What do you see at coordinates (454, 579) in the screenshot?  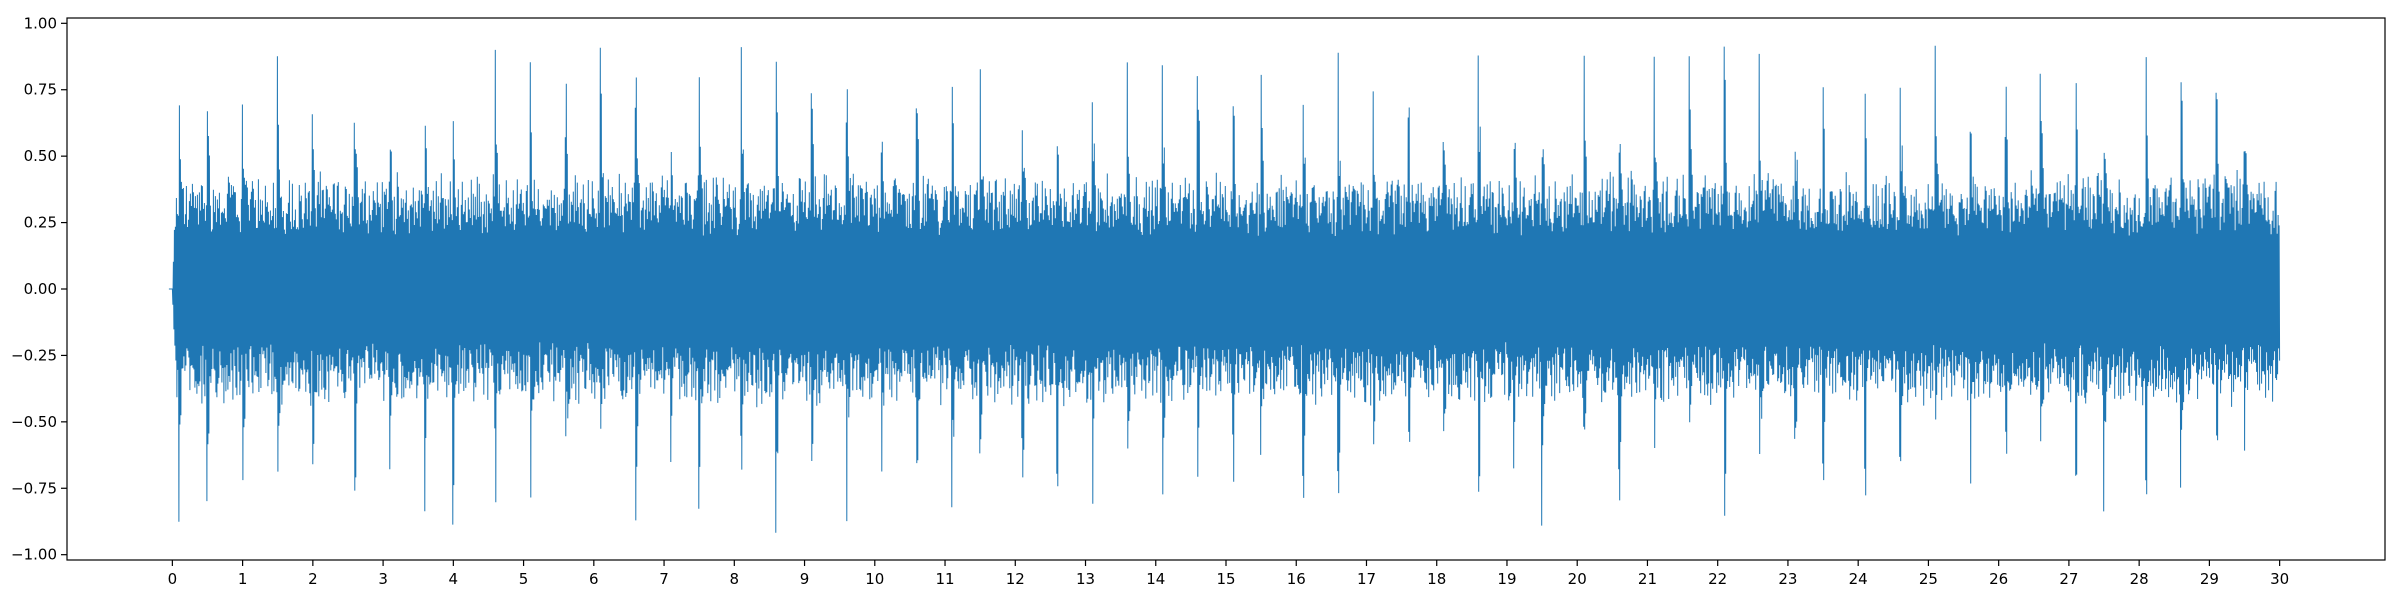 I see `x-tick-label: 4` at bounding box center [454, 579].